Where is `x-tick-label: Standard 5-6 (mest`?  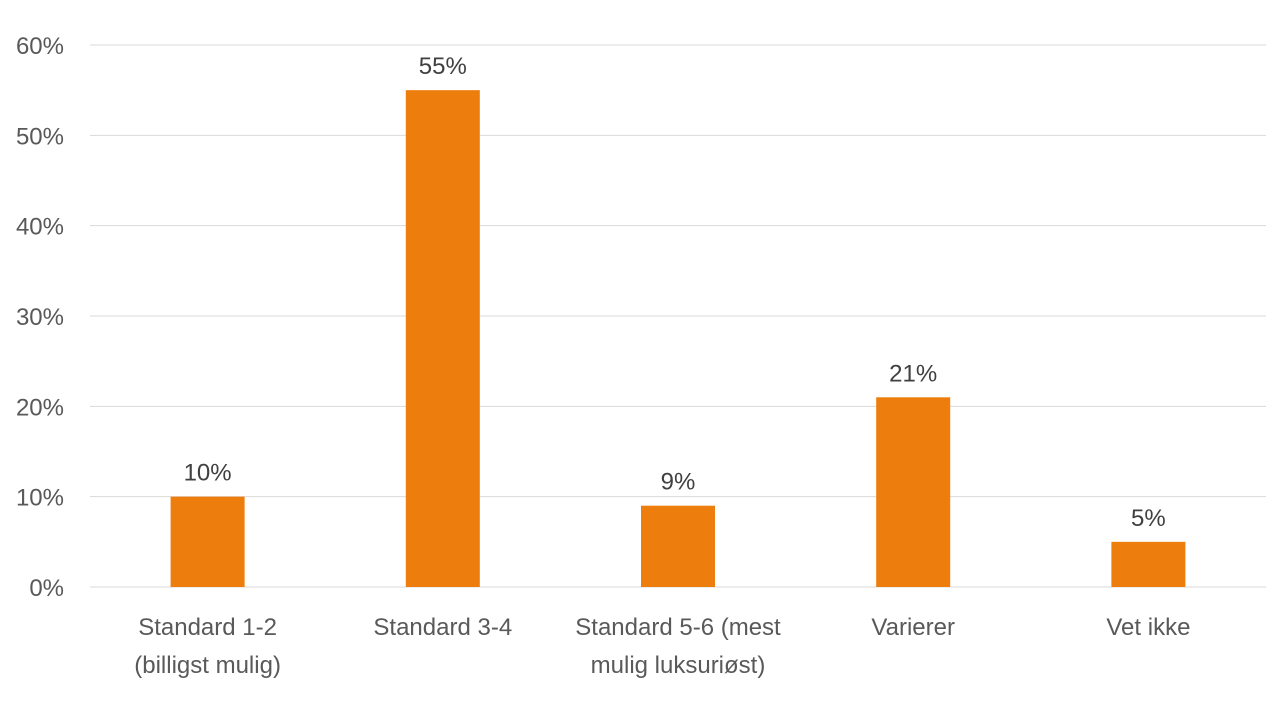
x-tick-label: Standard 5-6 (mest is located at coordinates (678, 627).